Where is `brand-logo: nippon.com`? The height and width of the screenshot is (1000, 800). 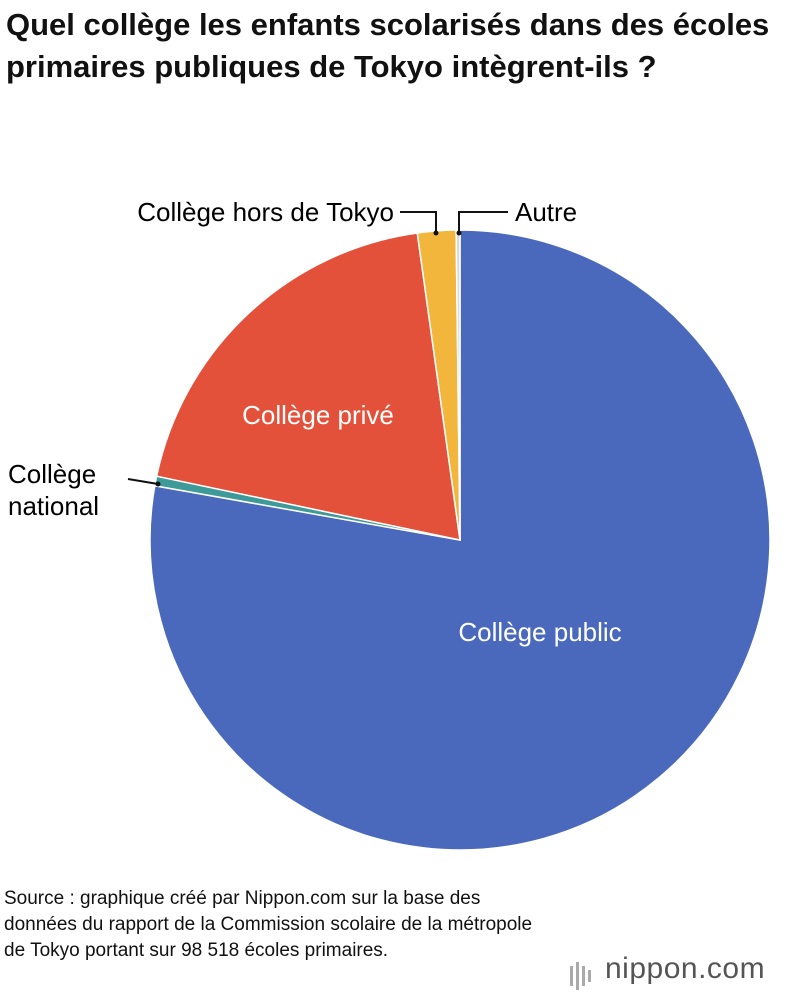
brand-logo: nippon.com is located at coordinates (685, 968).